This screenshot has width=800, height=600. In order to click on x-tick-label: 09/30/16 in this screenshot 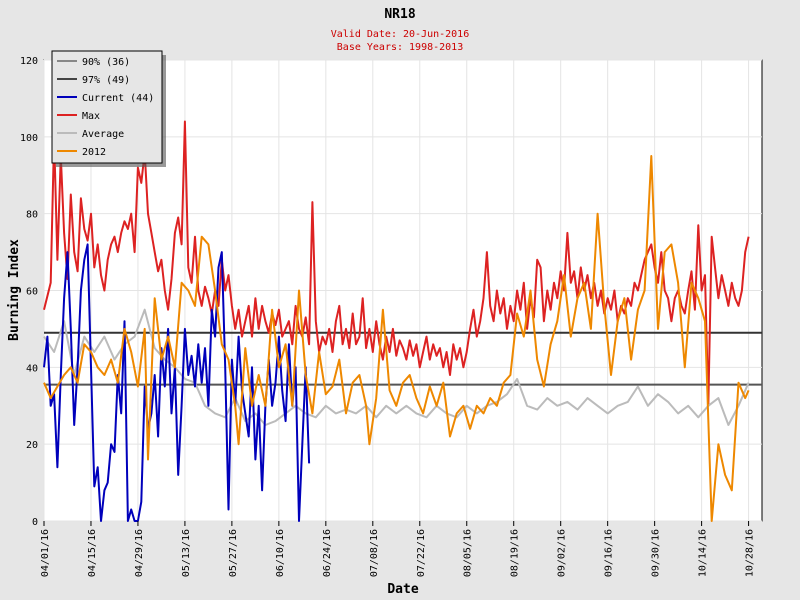, I will do `click(656, 553)`.